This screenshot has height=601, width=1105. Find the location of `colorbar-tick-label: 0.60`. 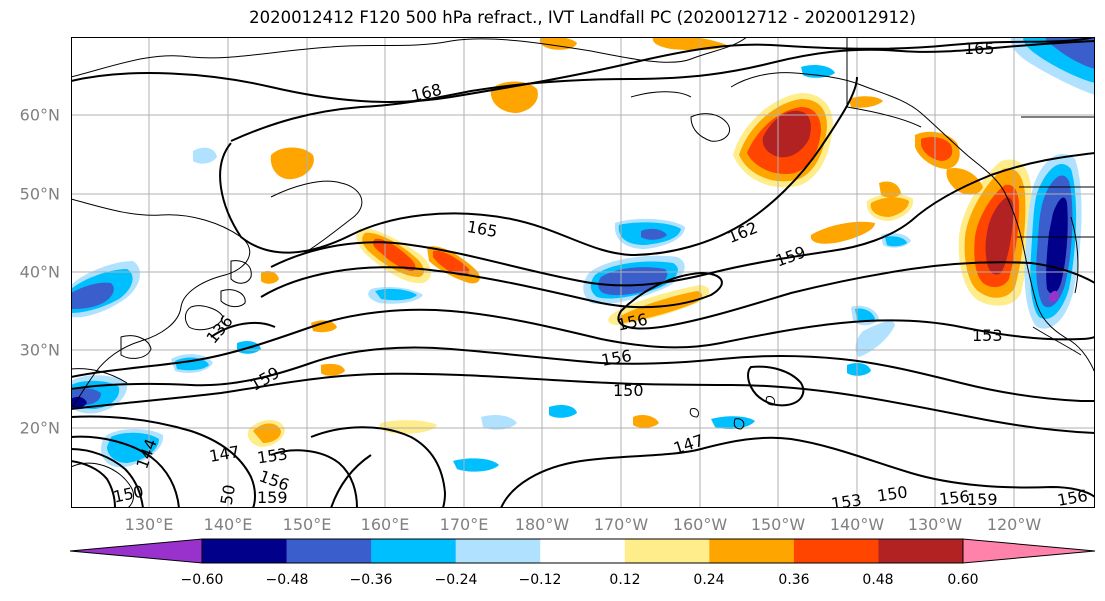

colorbar-tick-label: 0.60 is located at coordinates (963, 580).